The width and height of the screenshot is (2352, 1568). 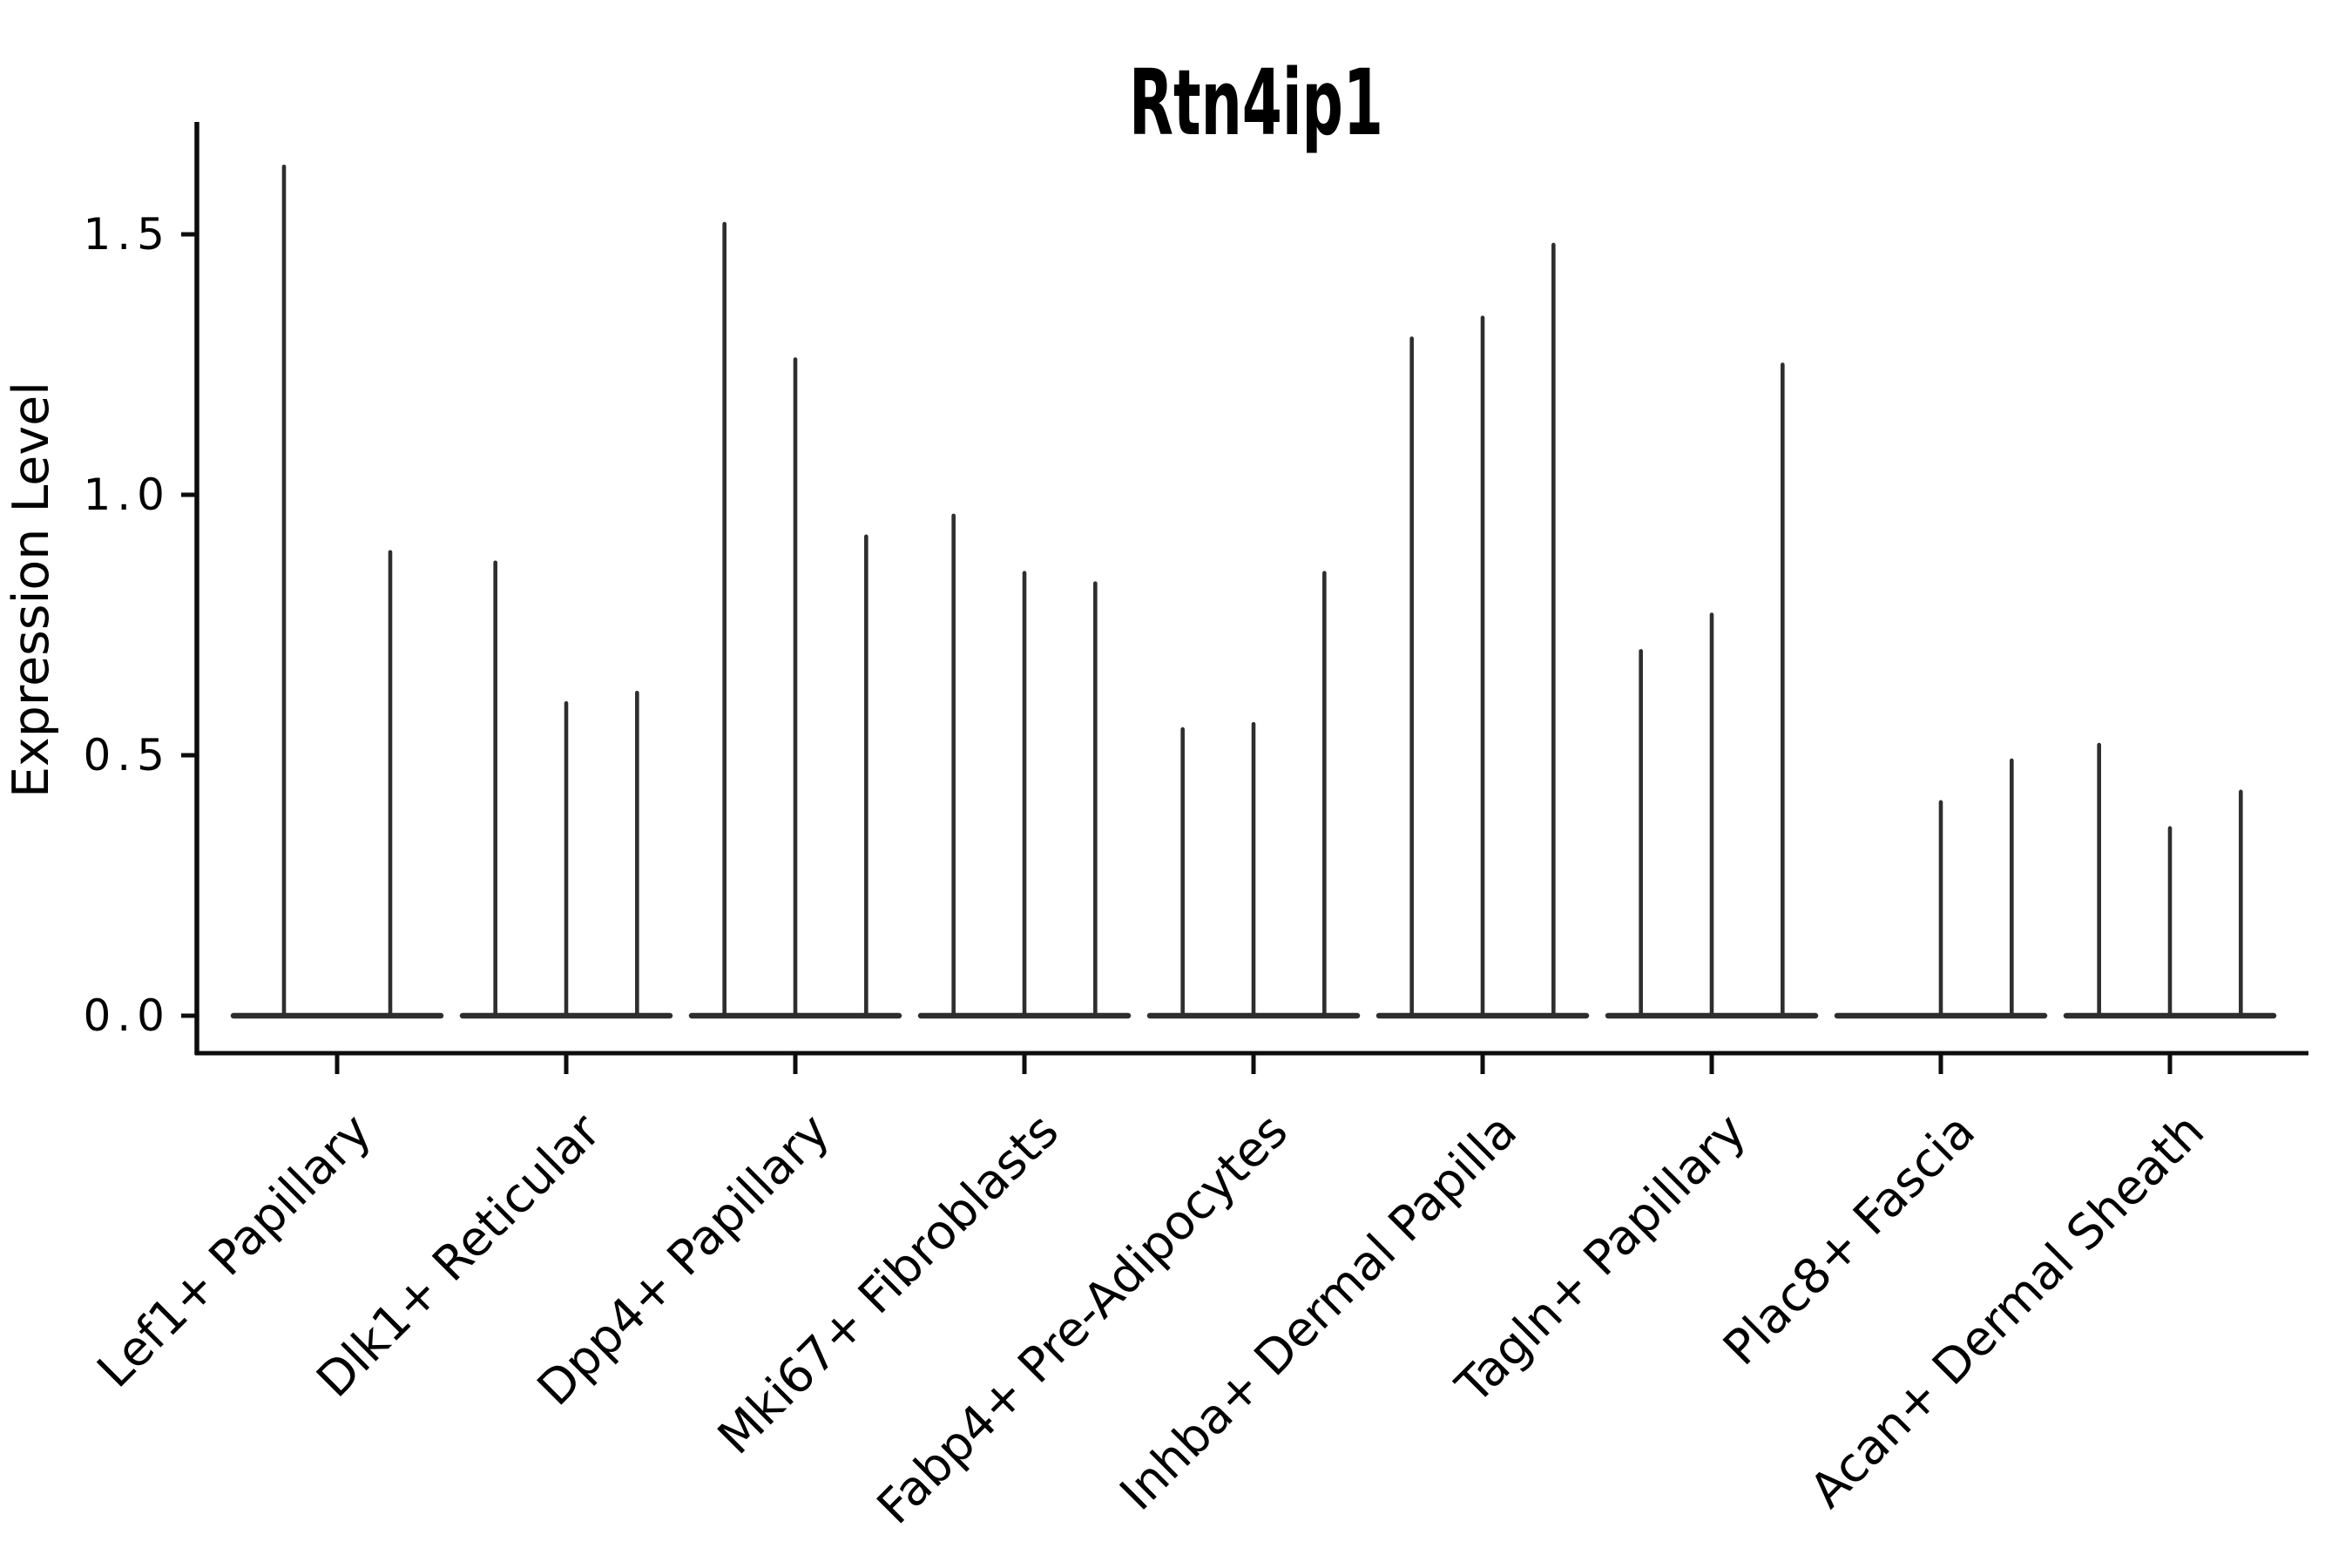 What do you see at coordinates (2006, 1310) in the screenshot?
I see `x-tick-label: Acan+ Dermal Sheath` at bounding box center [2006, 1310].